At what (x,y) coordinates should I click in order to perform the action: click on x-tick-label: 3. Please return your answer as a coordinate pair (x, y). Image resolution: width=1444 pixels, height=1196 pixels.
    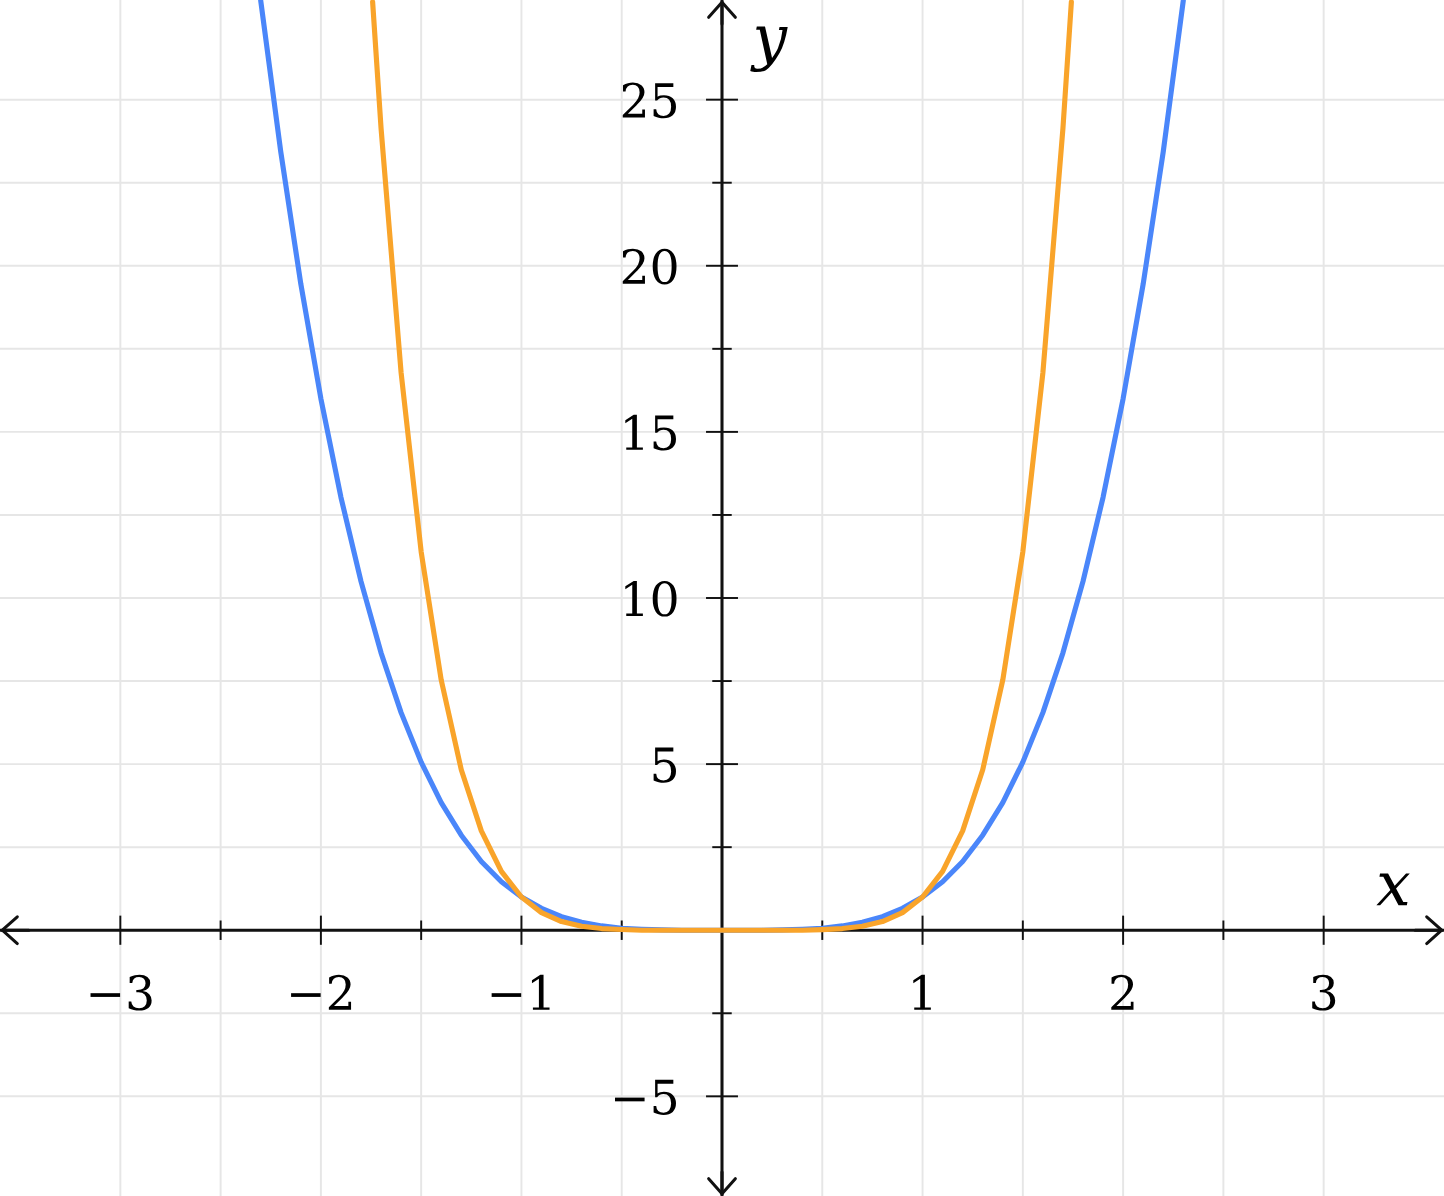
    Looking at the image, I should click on (1324, 992).